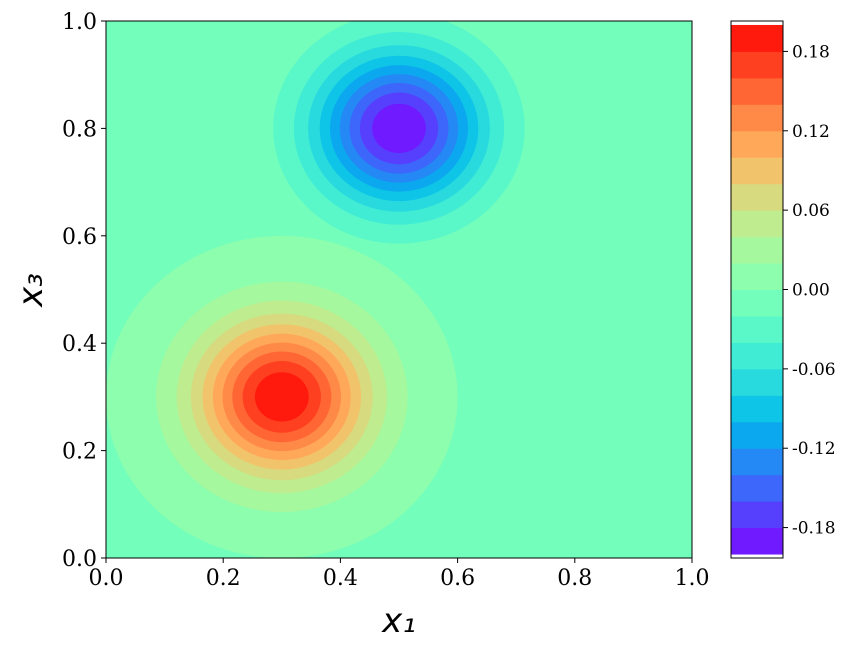  Describe the element at coordinates (79, 129) in the screenshot. I see `y-tick-label: 0.8` at that location.